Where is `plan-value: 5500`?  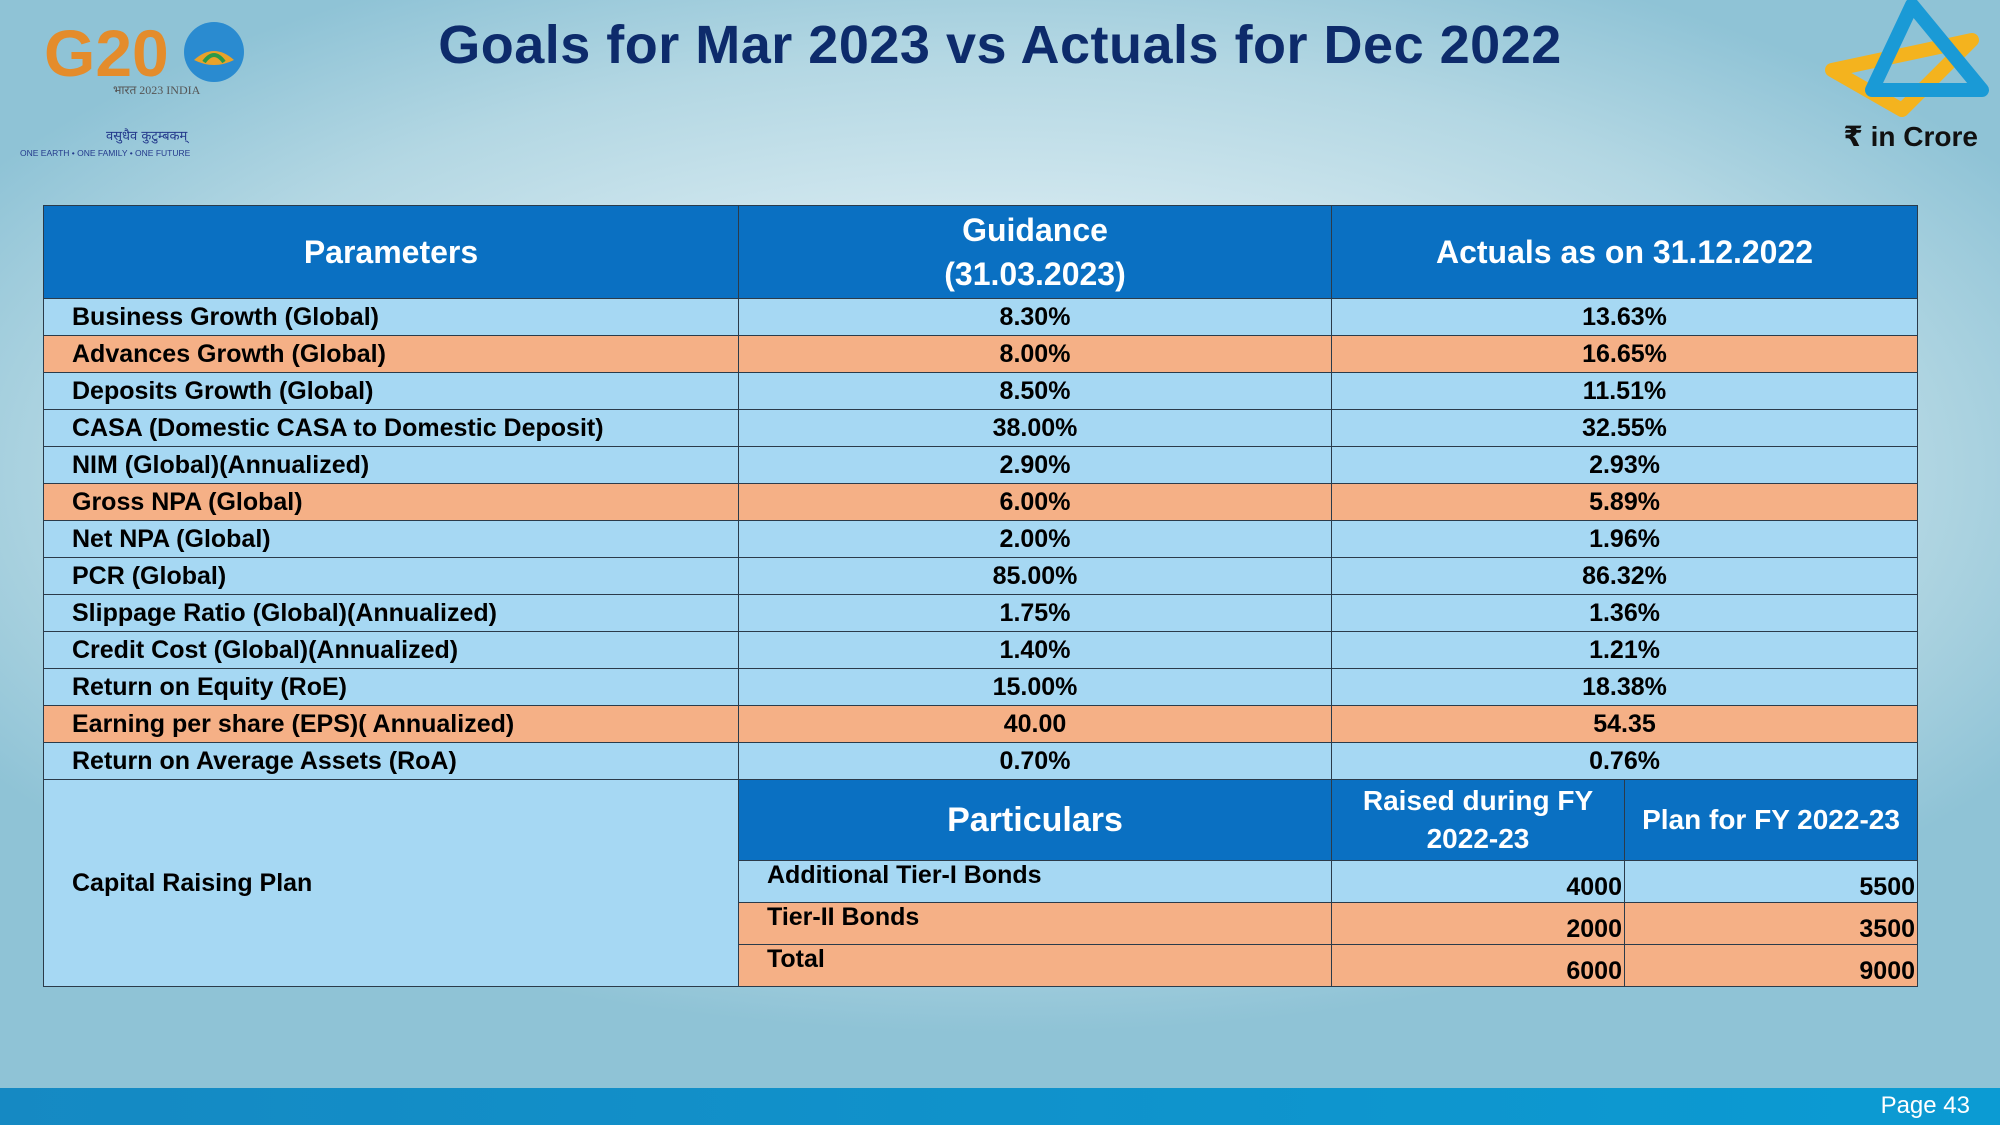
plan-value: 5500 is located at coordinates (1771, 881).